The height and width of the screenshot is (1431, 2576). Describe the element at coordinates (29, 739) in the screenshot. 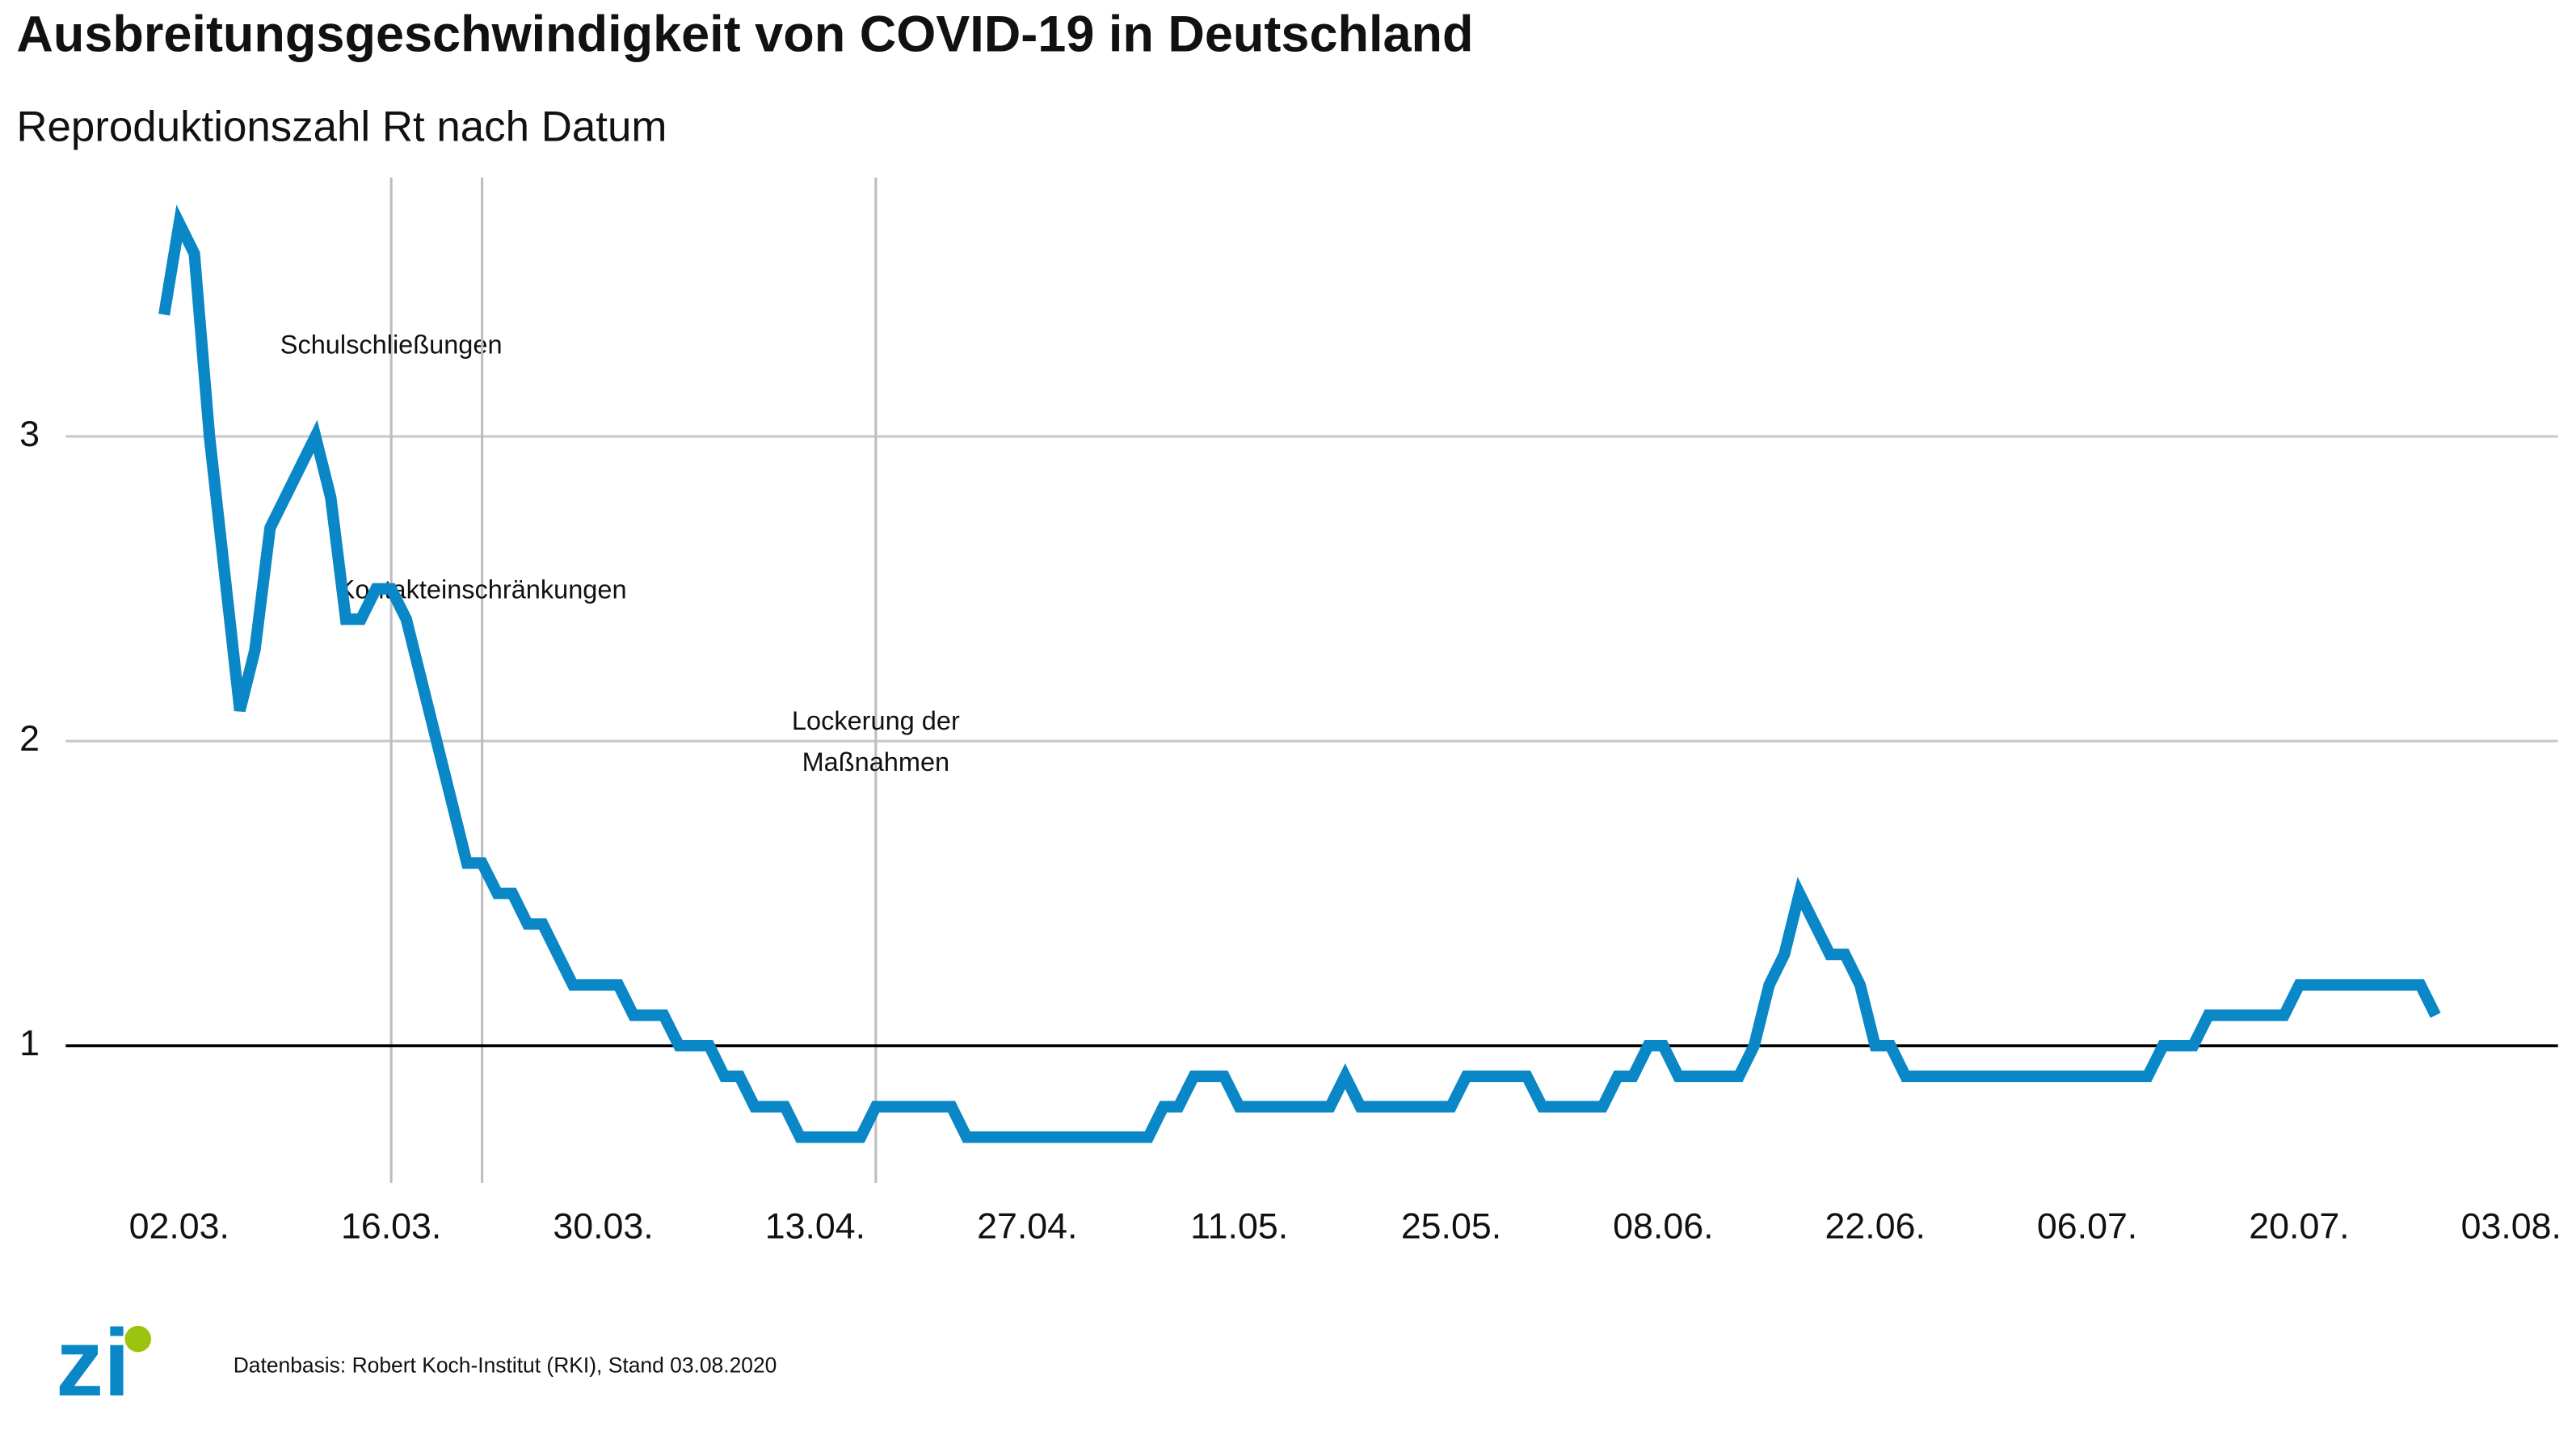

I see `y-tick-label: 2` at that location.